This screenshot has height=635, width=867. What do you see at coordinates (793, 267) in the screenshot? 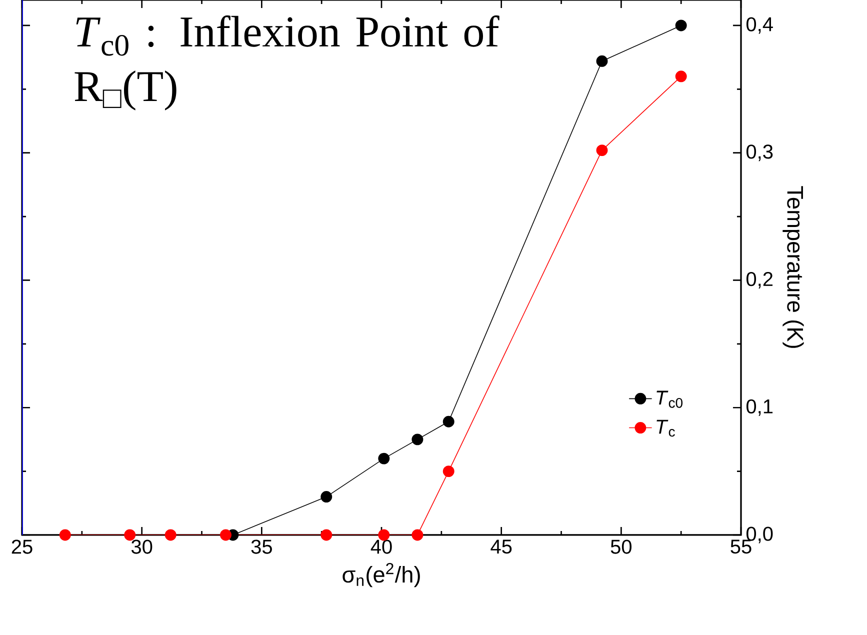
I see `y-axis-title: Temperature (K)` at bounding box center [793, 267].